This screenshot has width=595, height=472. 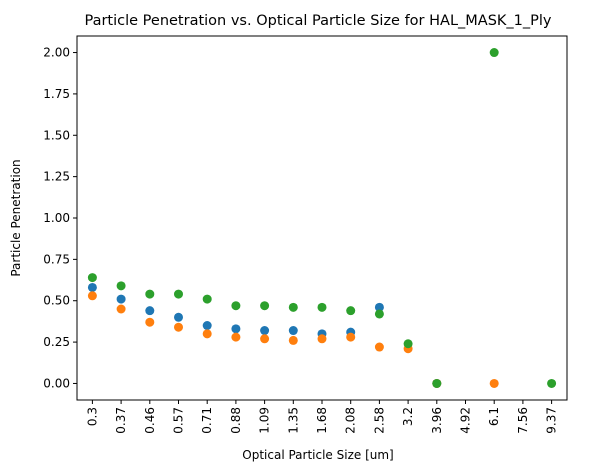 What do you see at coordinates (56, 383) in the screenshot?
I see `y-tick-label-0: 0.00` at bounding box center [56, 383].